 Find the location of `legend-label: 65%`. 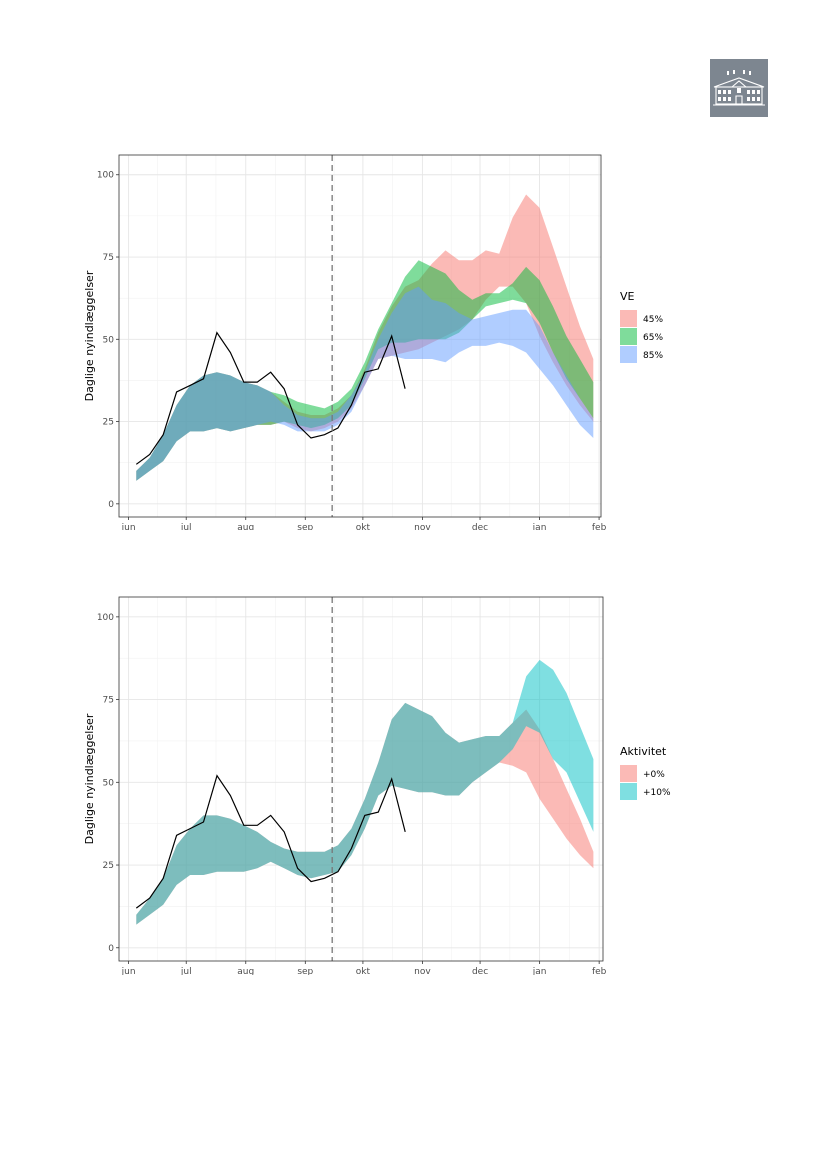

legend-label: 65% is located at coordinates (653, 338).